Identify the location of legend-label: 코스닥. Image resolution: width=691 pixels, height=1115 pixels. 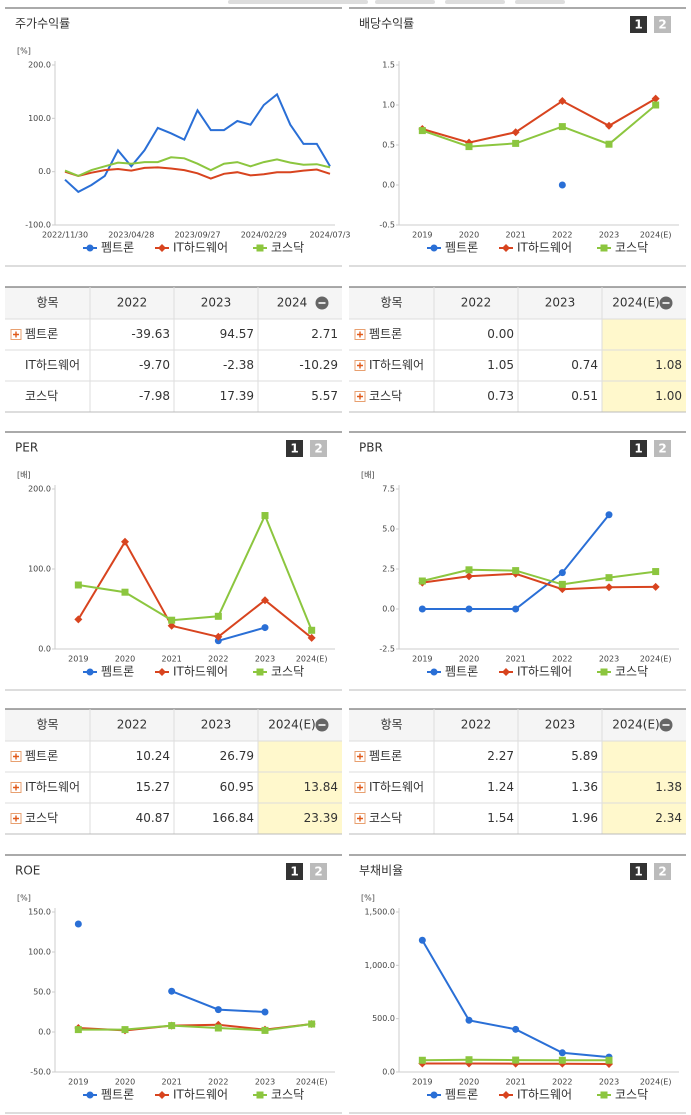
(287, 672).